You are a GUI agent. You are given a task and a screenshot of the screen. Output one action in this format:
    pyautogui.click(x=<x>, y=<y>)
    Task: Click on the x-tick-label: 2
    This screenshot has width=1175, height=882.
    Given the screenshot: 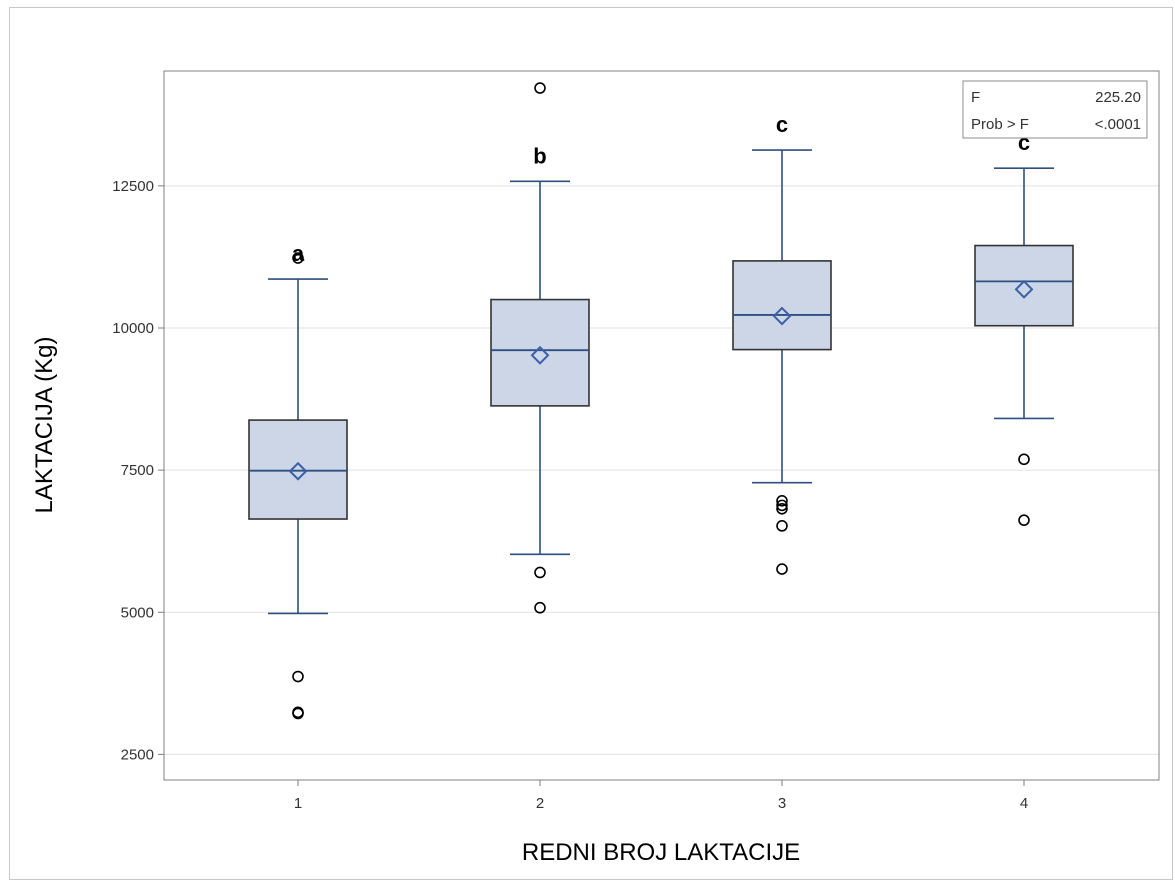 What is the action you would take?
    pyautogui.click(x=540, y=803)
    